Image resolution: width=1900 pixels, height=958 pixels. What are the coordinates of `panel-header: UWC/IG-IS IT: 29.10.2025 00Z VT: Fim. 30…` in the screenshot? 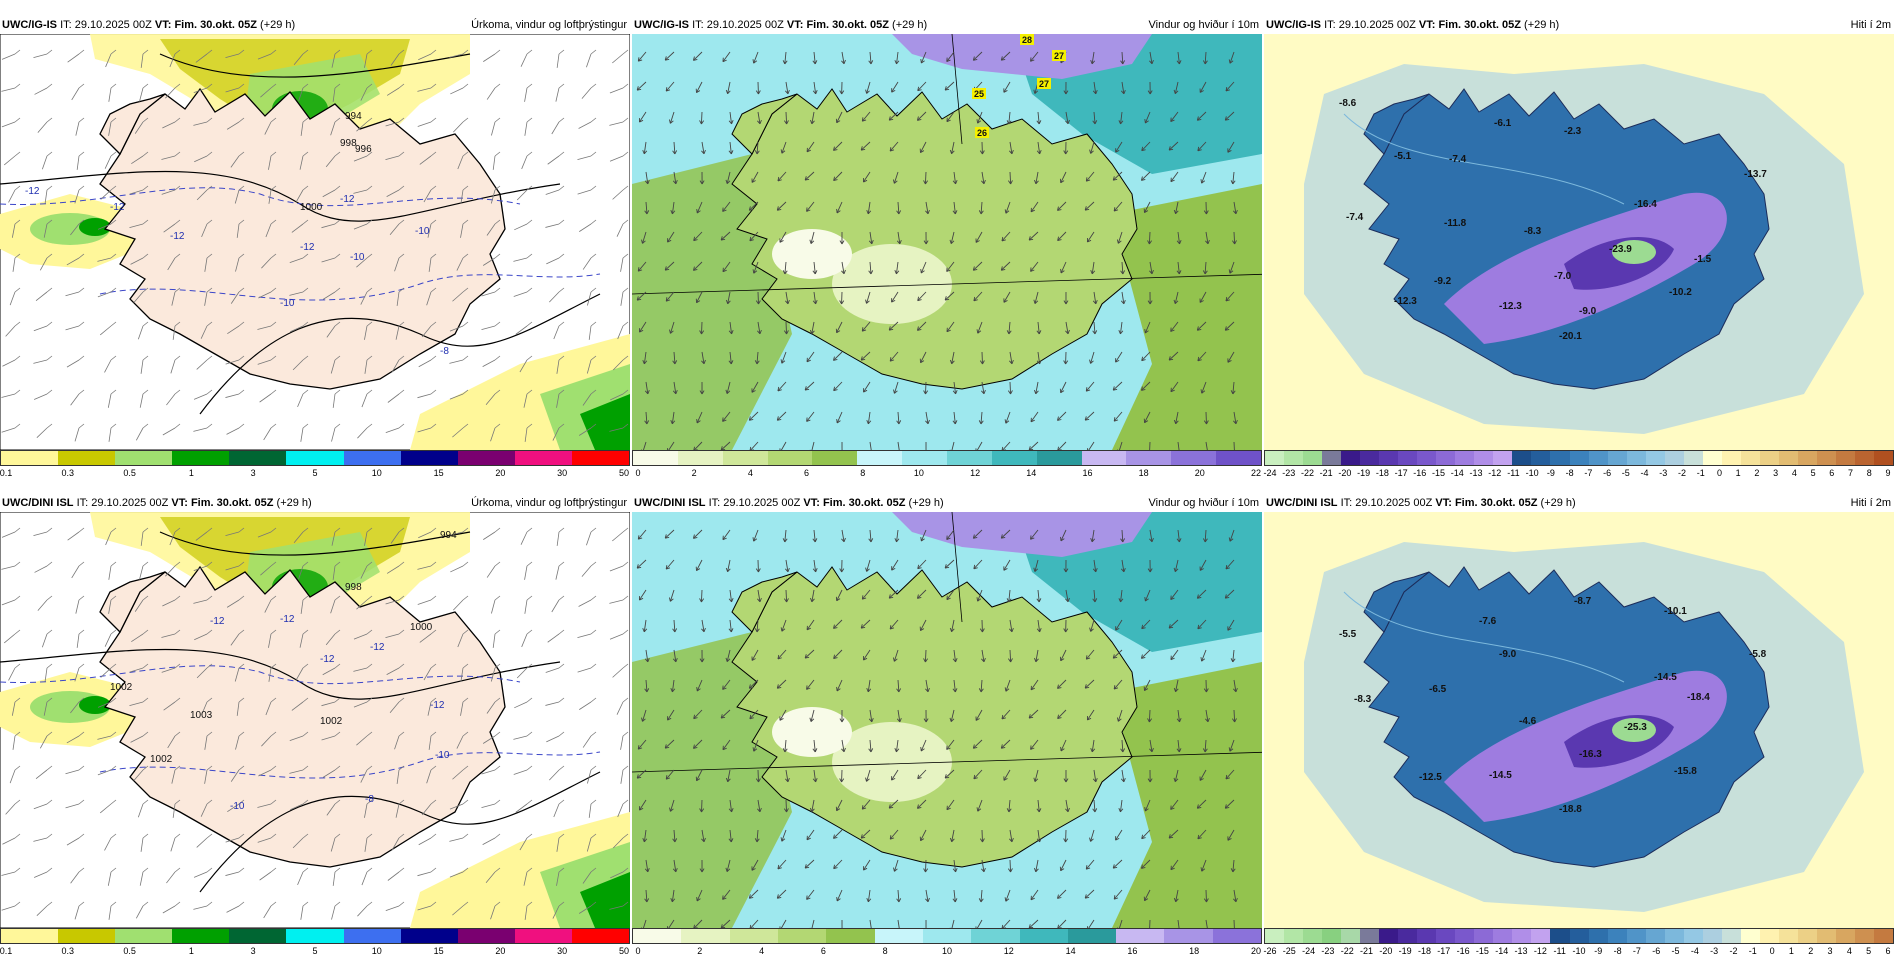 It's located at (315, 25).